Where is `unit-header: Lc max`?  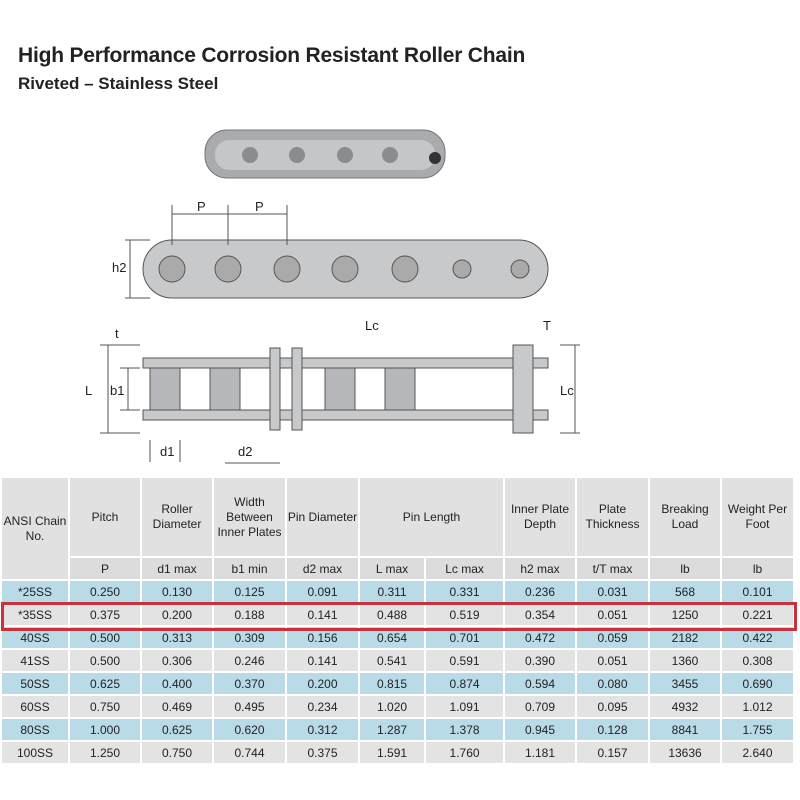 unit-header: Lc max is located at coordinates (464, 568).